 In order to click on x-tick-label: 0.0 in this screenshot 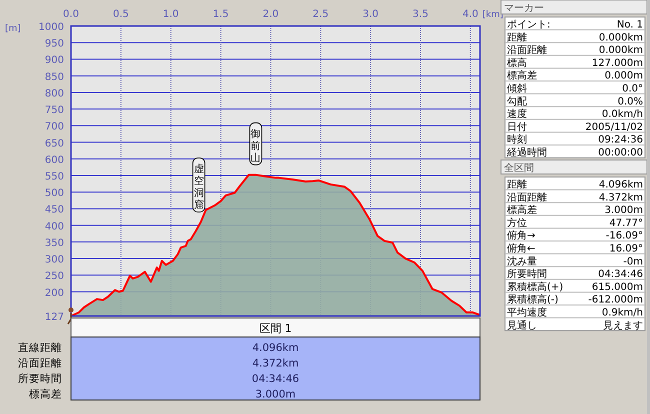, I will do `click(71, 14)`.